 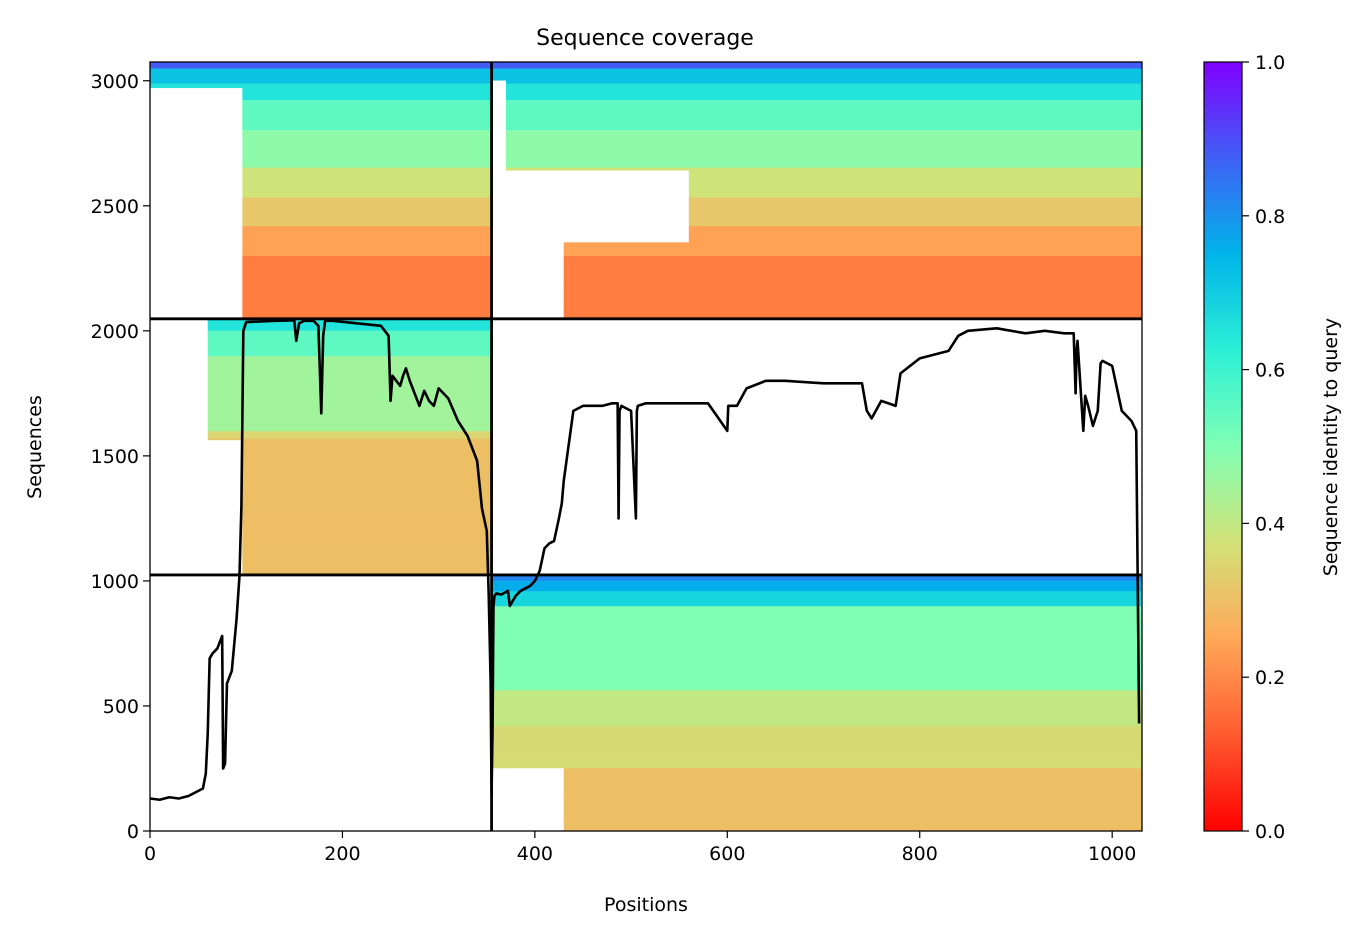 What do you see at coordinates (645, 38) in the screenshot?
I see `chart-title: Sequence coverage` at bounding box center [645, 38].